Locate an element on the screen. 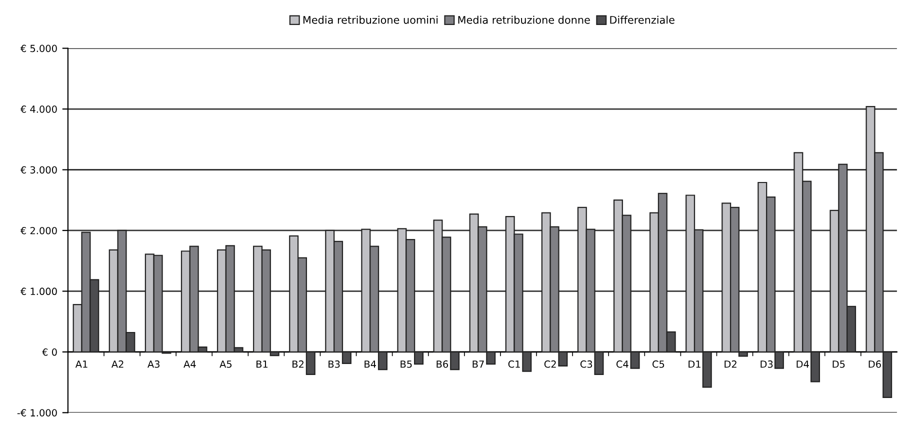 The height and width of the screenshot is (439, 906). y-tick-label: € 0 is located at coordinates (49, 352).